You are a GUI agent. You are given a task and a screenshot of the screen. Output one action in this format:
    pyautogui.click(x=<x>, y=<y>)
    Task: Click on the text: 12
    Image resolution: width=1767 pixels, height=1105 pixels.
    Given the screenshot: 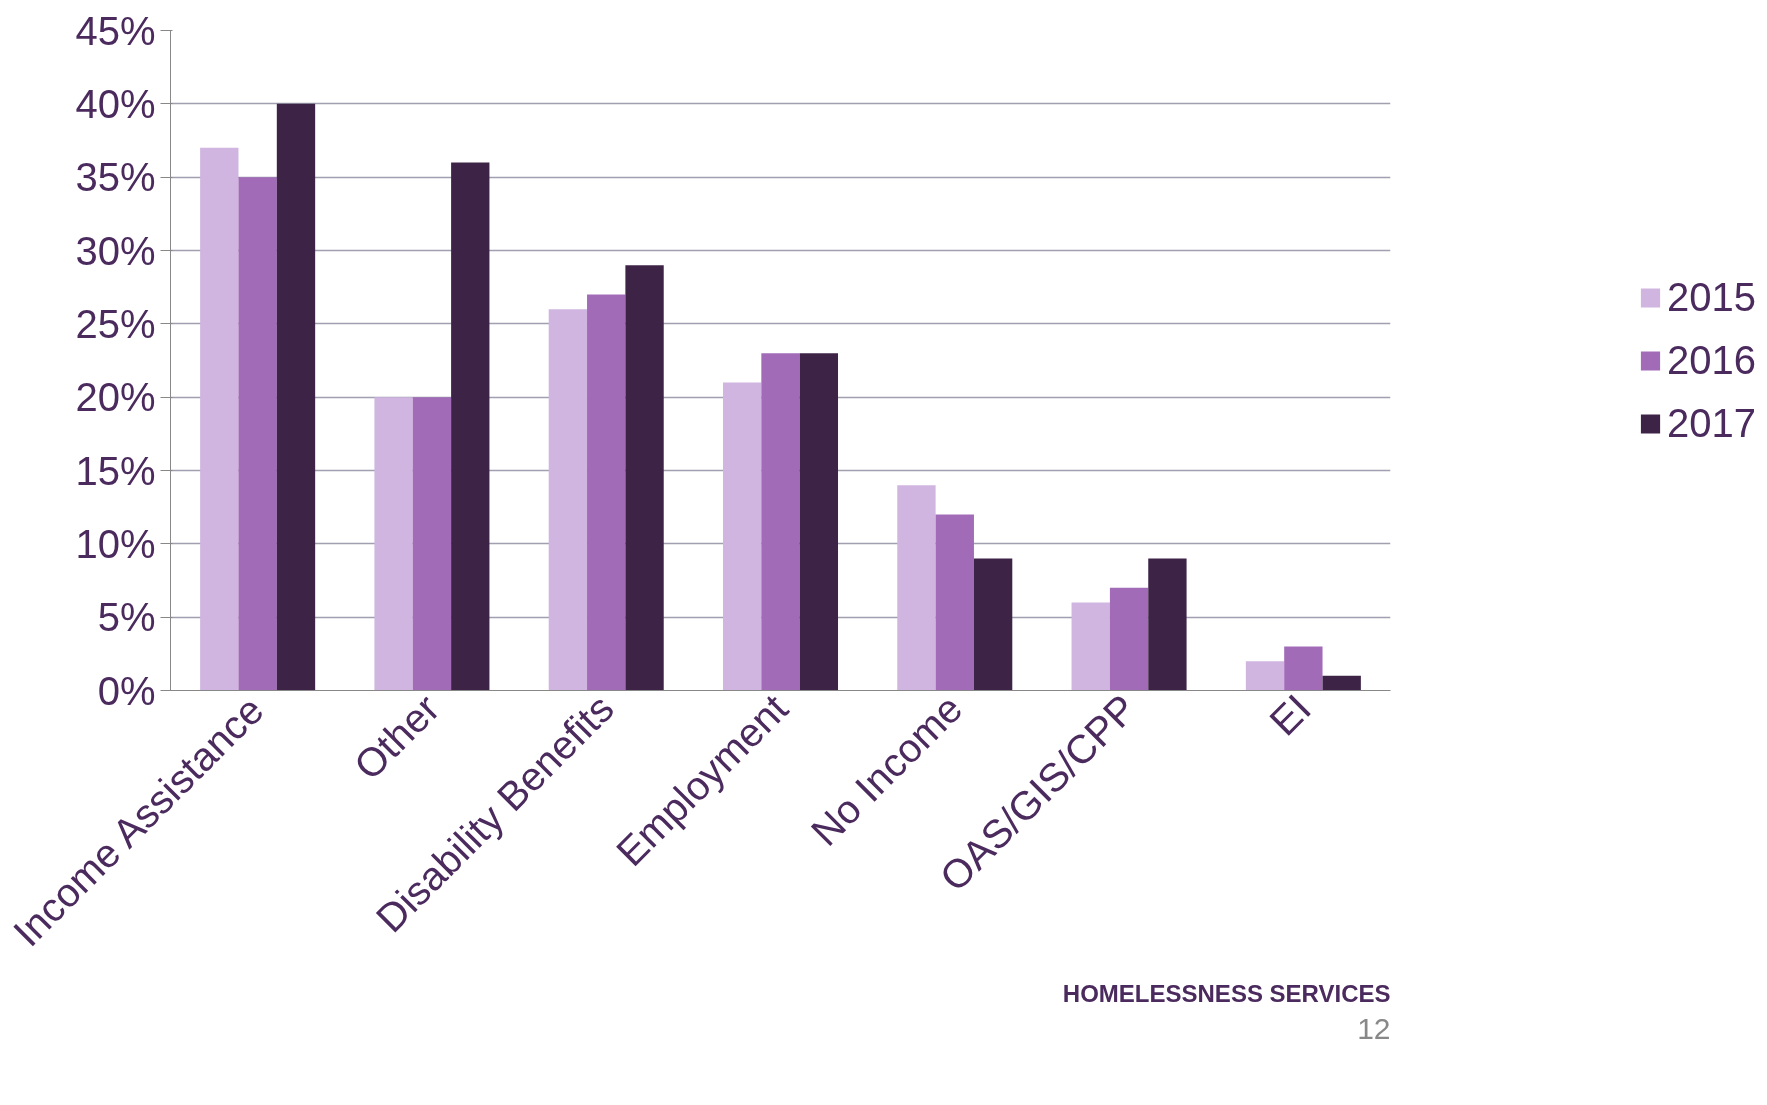 What is the action you would take?
    pyautogui.click(x=1374, y=1028)
    